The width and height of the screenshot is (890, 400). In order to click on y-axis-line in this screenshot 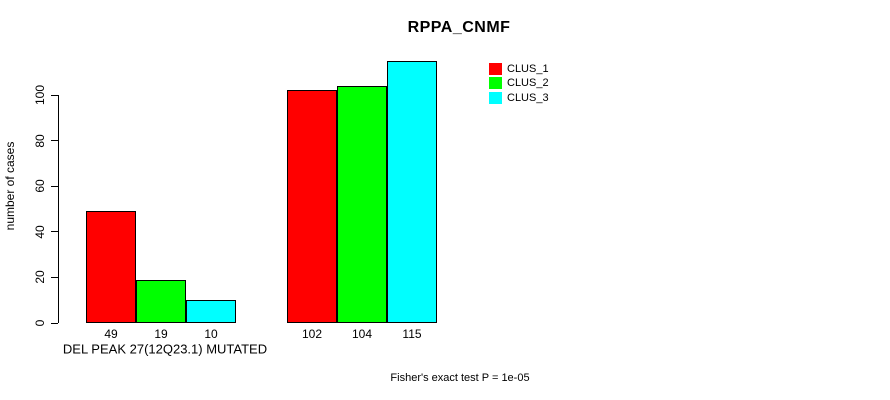, I will do `click(58, 209)`.